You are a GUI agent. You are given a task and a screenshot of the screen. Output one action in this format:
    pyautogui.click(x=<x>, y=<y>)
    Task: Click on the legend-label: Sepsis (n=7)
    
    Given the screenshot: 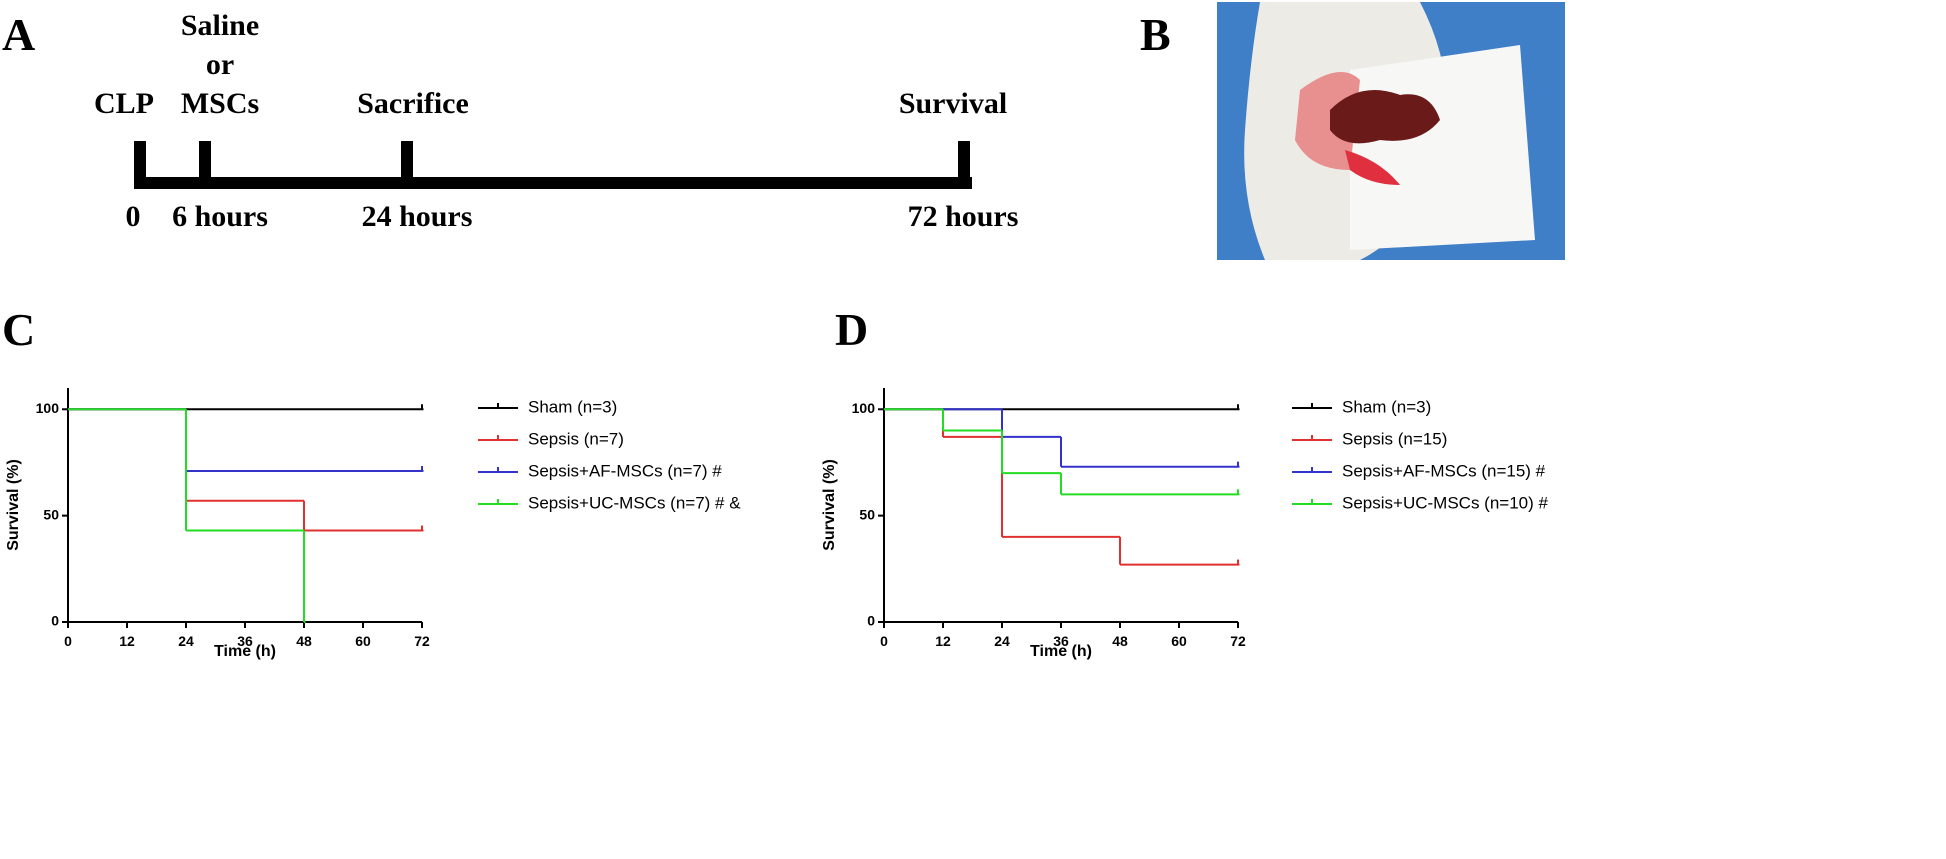 What is the action you would take?
    pyautogui.click(x=576, y=438)
    